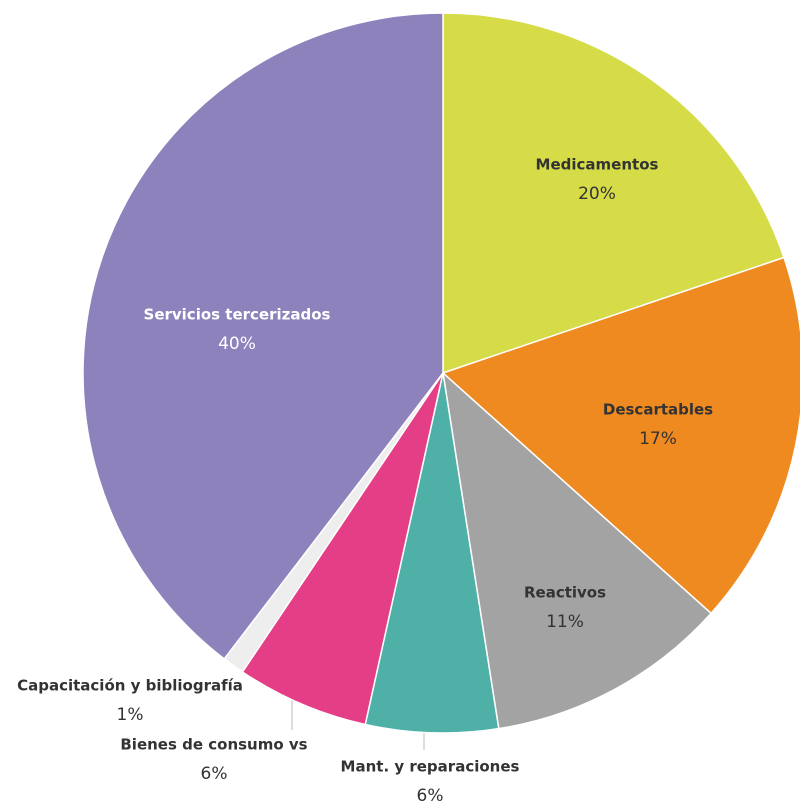 This screenshot has width=800, height=805. Describe the element at coordinates (597, 165) in the screenshot. I see `slice-label: Medicamentos` at that location.